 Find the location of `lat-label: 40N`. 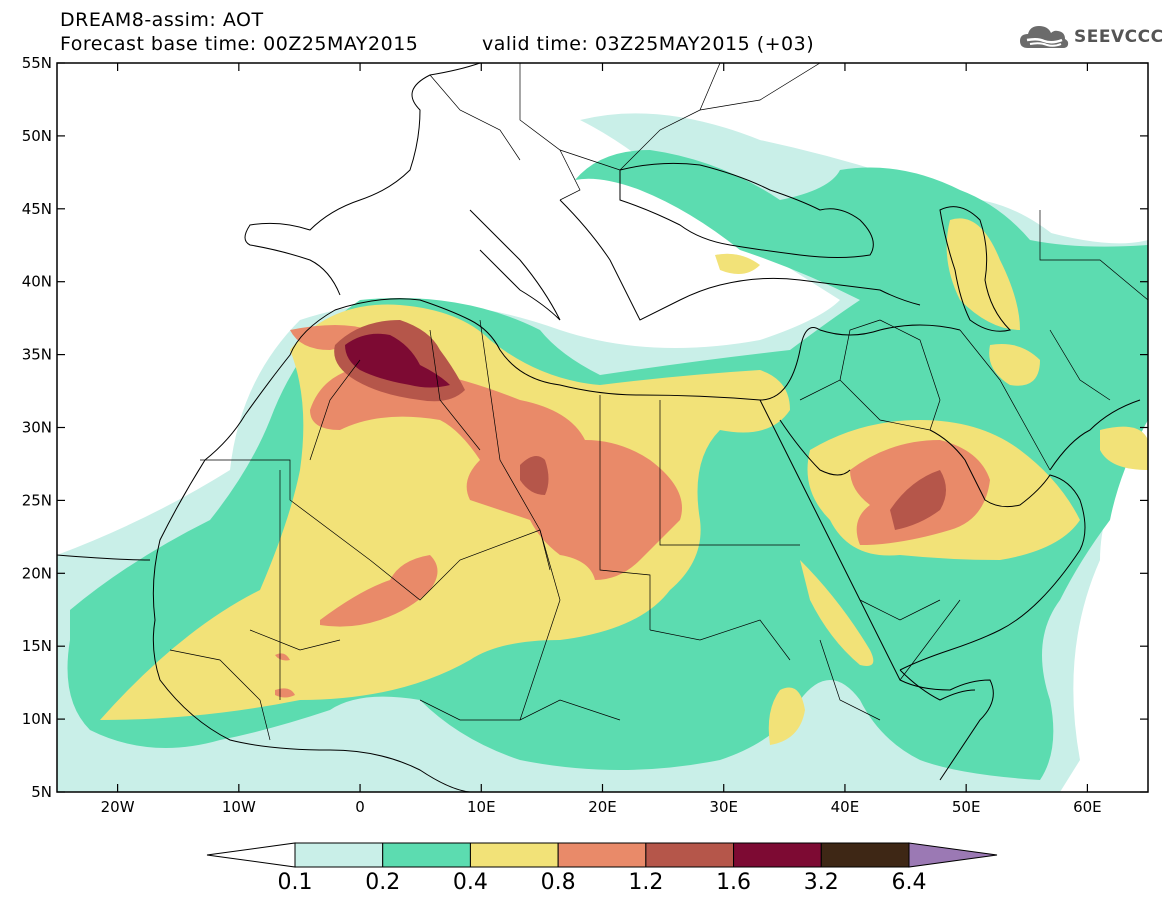

lat-label: 40N is located at coordinates (37, 282).